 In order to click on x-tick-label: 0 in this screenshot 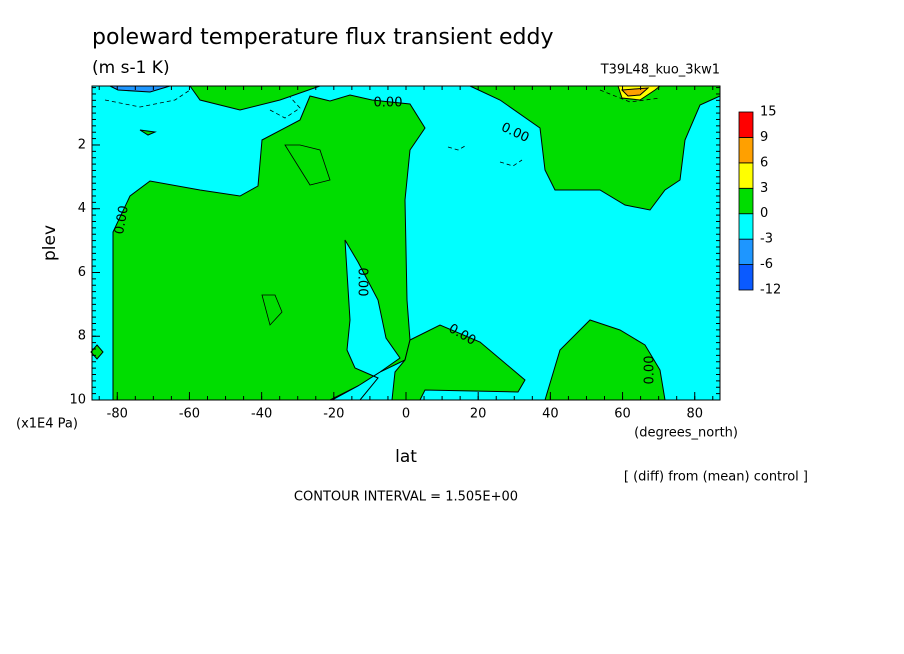, I will do `click(406, 414)`.